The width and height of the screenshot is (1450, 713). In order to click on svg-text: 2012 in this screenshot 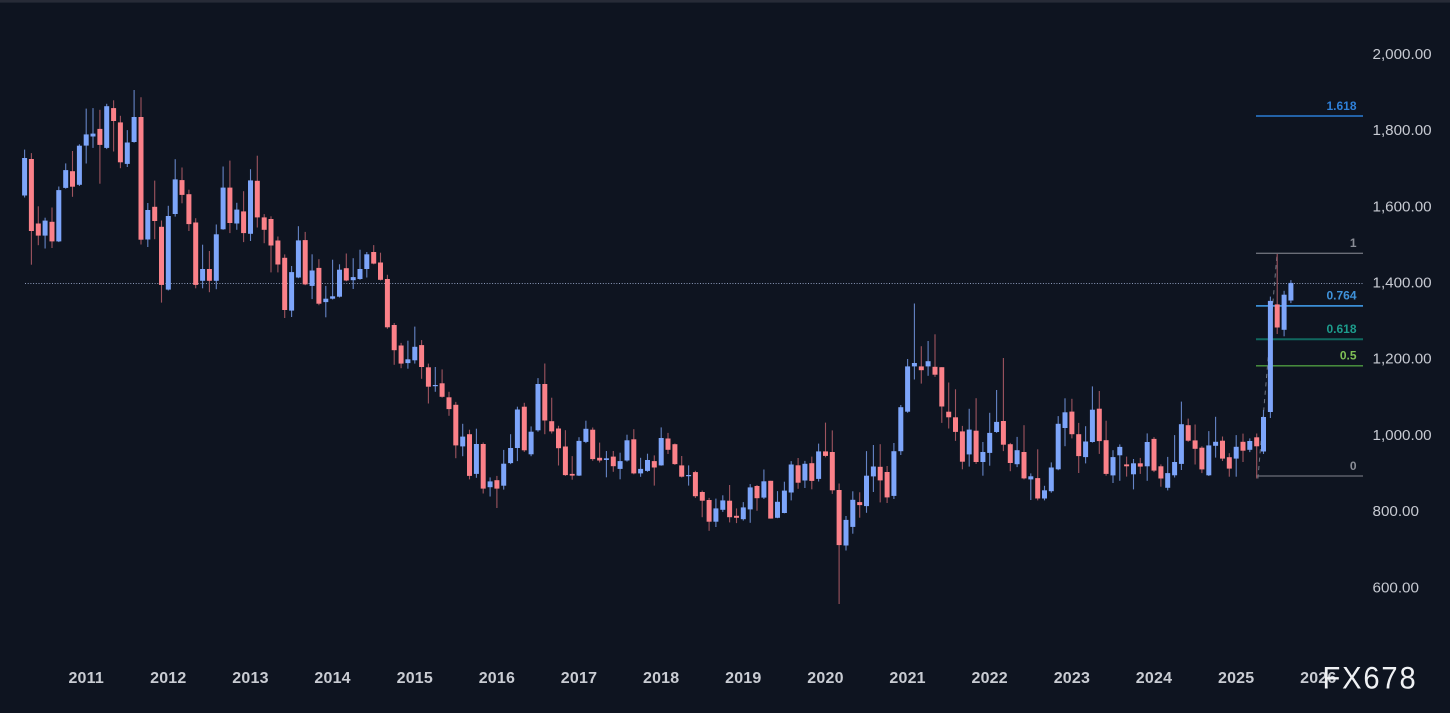, I will do `click(168, 678)`.